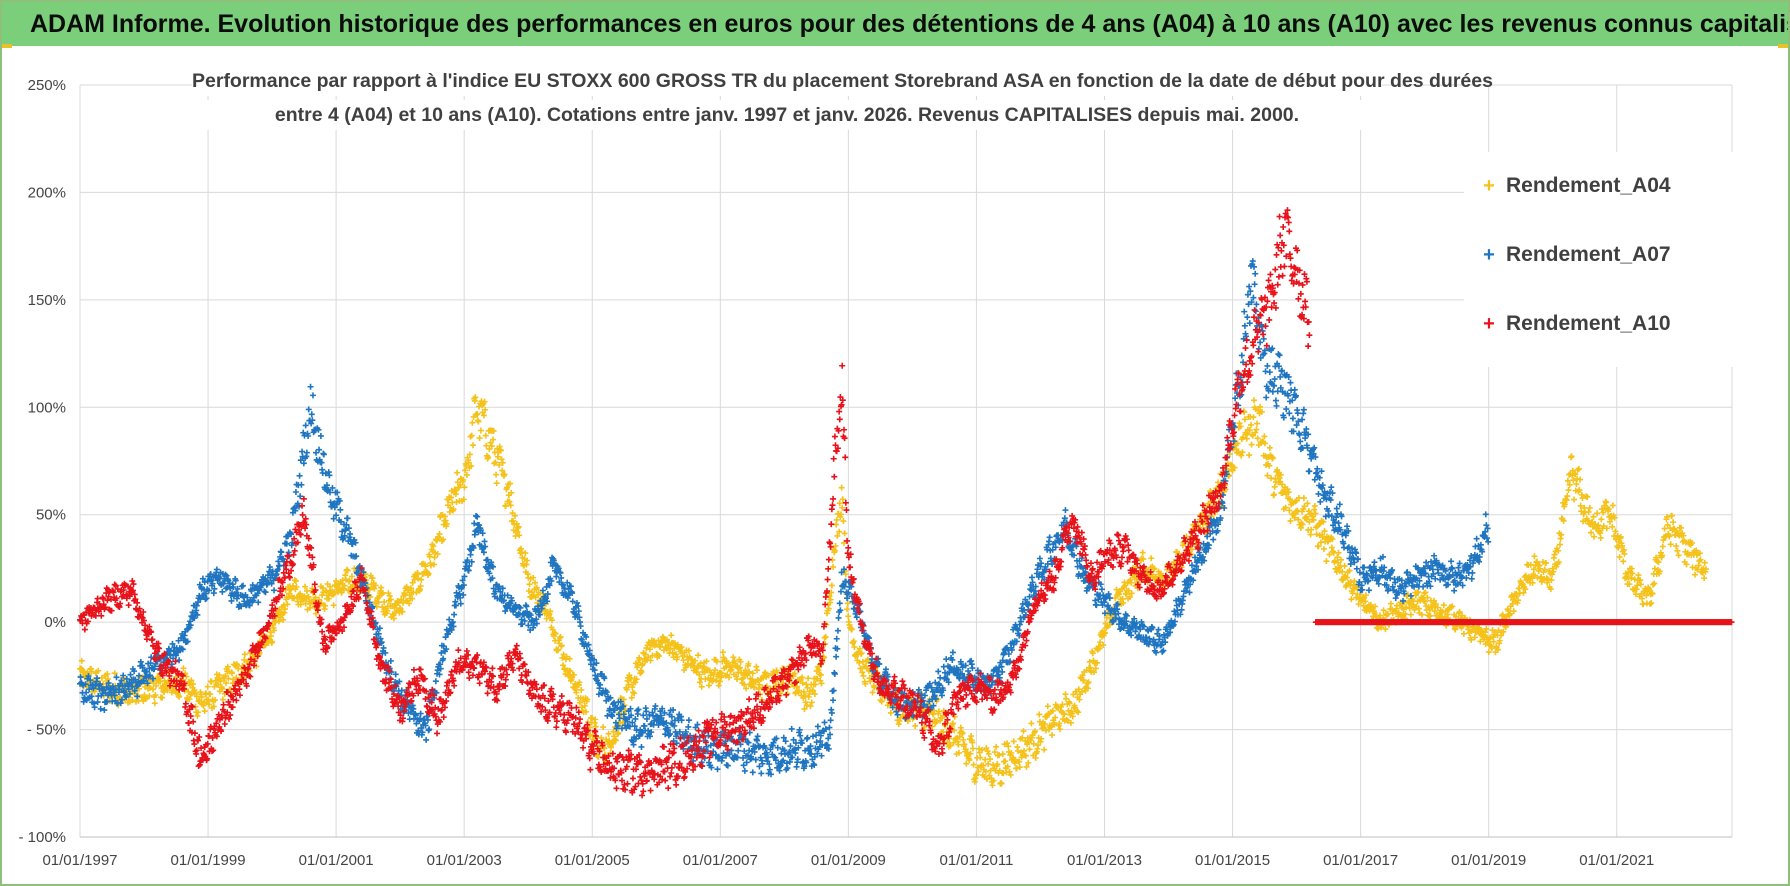 Image resolution: width=1790 pixels, height=886 pixels. I want to click on x-tick-label: 01/01/2005, so click(592, 860).